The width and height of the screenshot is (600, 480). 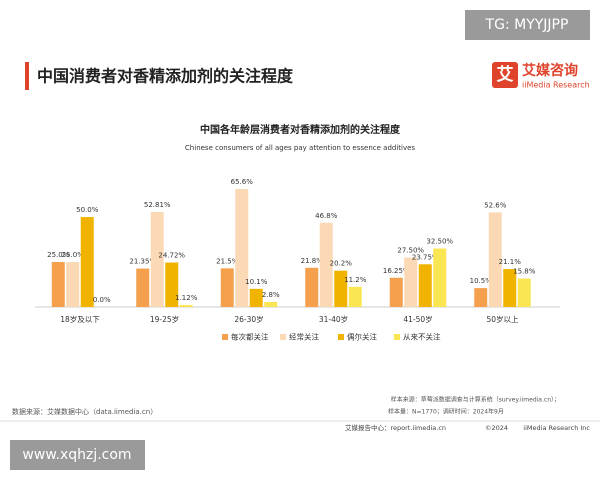 What do you see at coordinates (425, 257) in the screenshot?
I see `value-label: 23.75%` at bounding box center [425, 257].